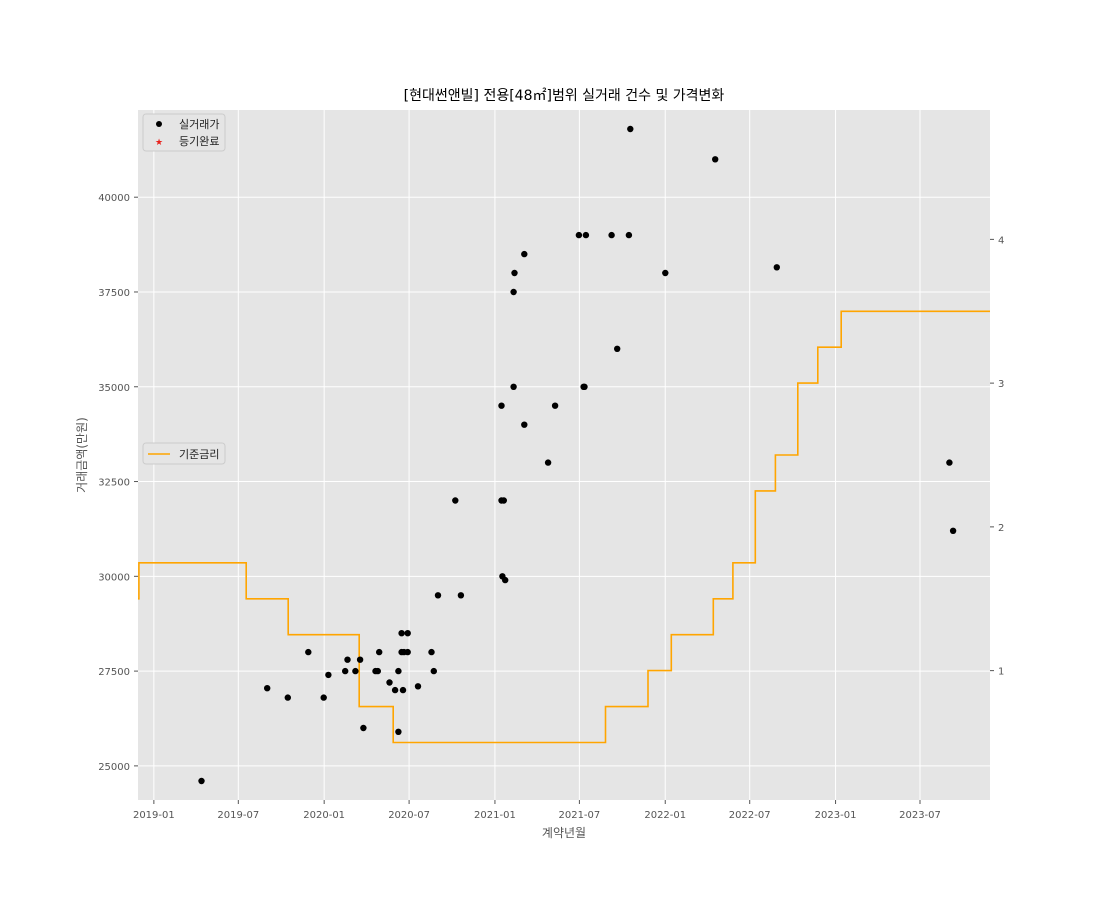  Describe the element at coordinates (1001, 528) in the screenshot. I see `y2-tick-label: 2` at that location.